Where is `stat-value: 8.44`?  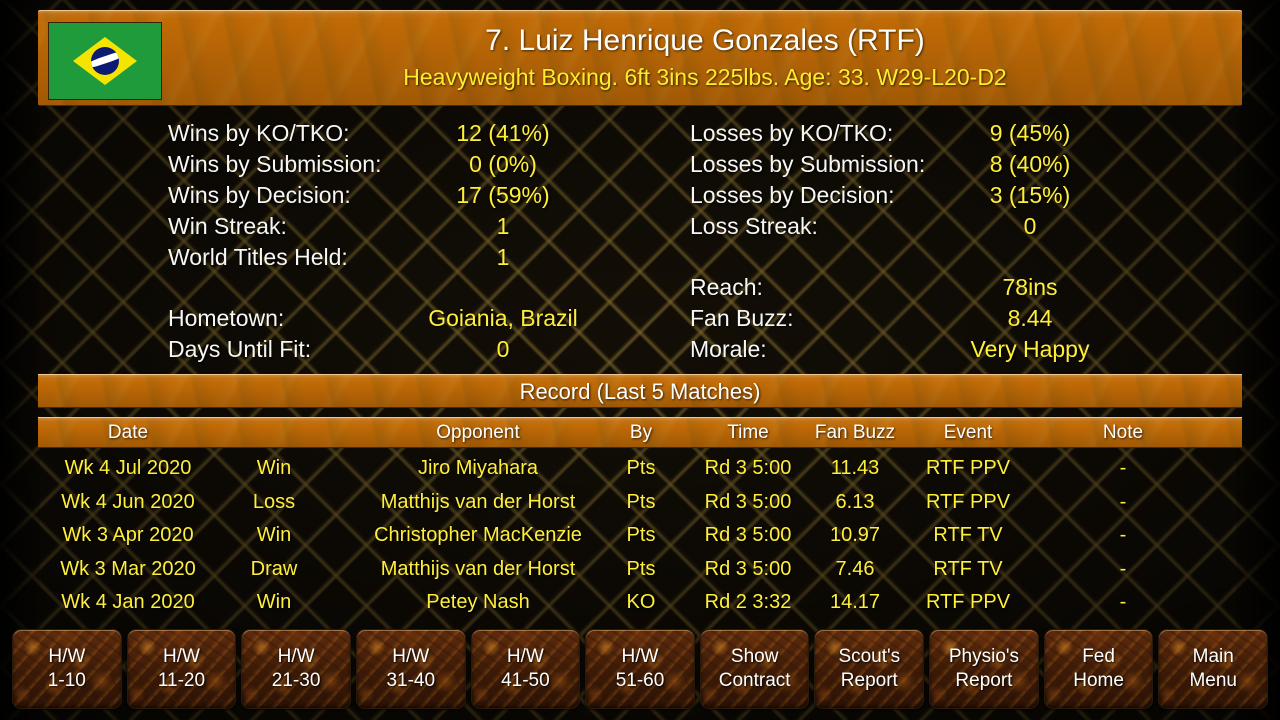 stat-value: 8.44 is located at coordinates (1030, 318).